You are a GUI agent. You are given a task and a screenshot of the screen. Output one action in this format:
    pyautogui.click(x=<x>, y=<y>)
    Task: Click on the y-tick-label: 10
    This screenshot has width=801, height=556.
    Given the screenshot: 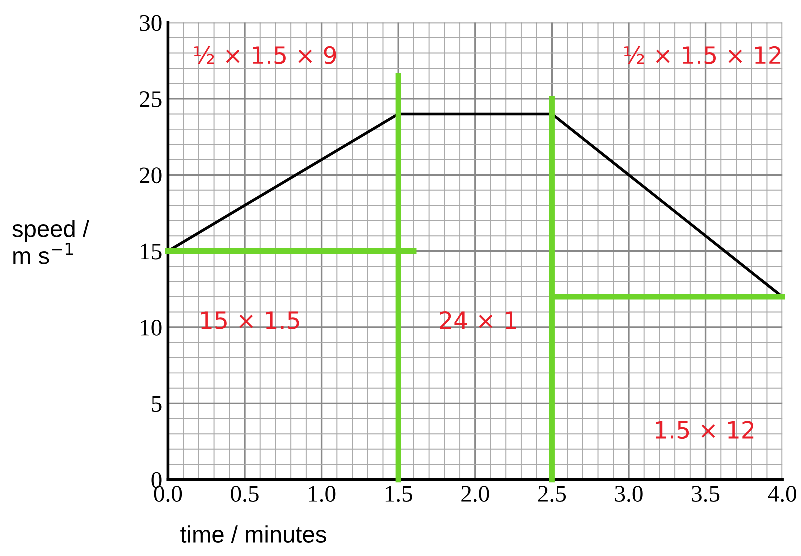 What is the action you would take?
    pyautogui.click(x=151, y=328)
    